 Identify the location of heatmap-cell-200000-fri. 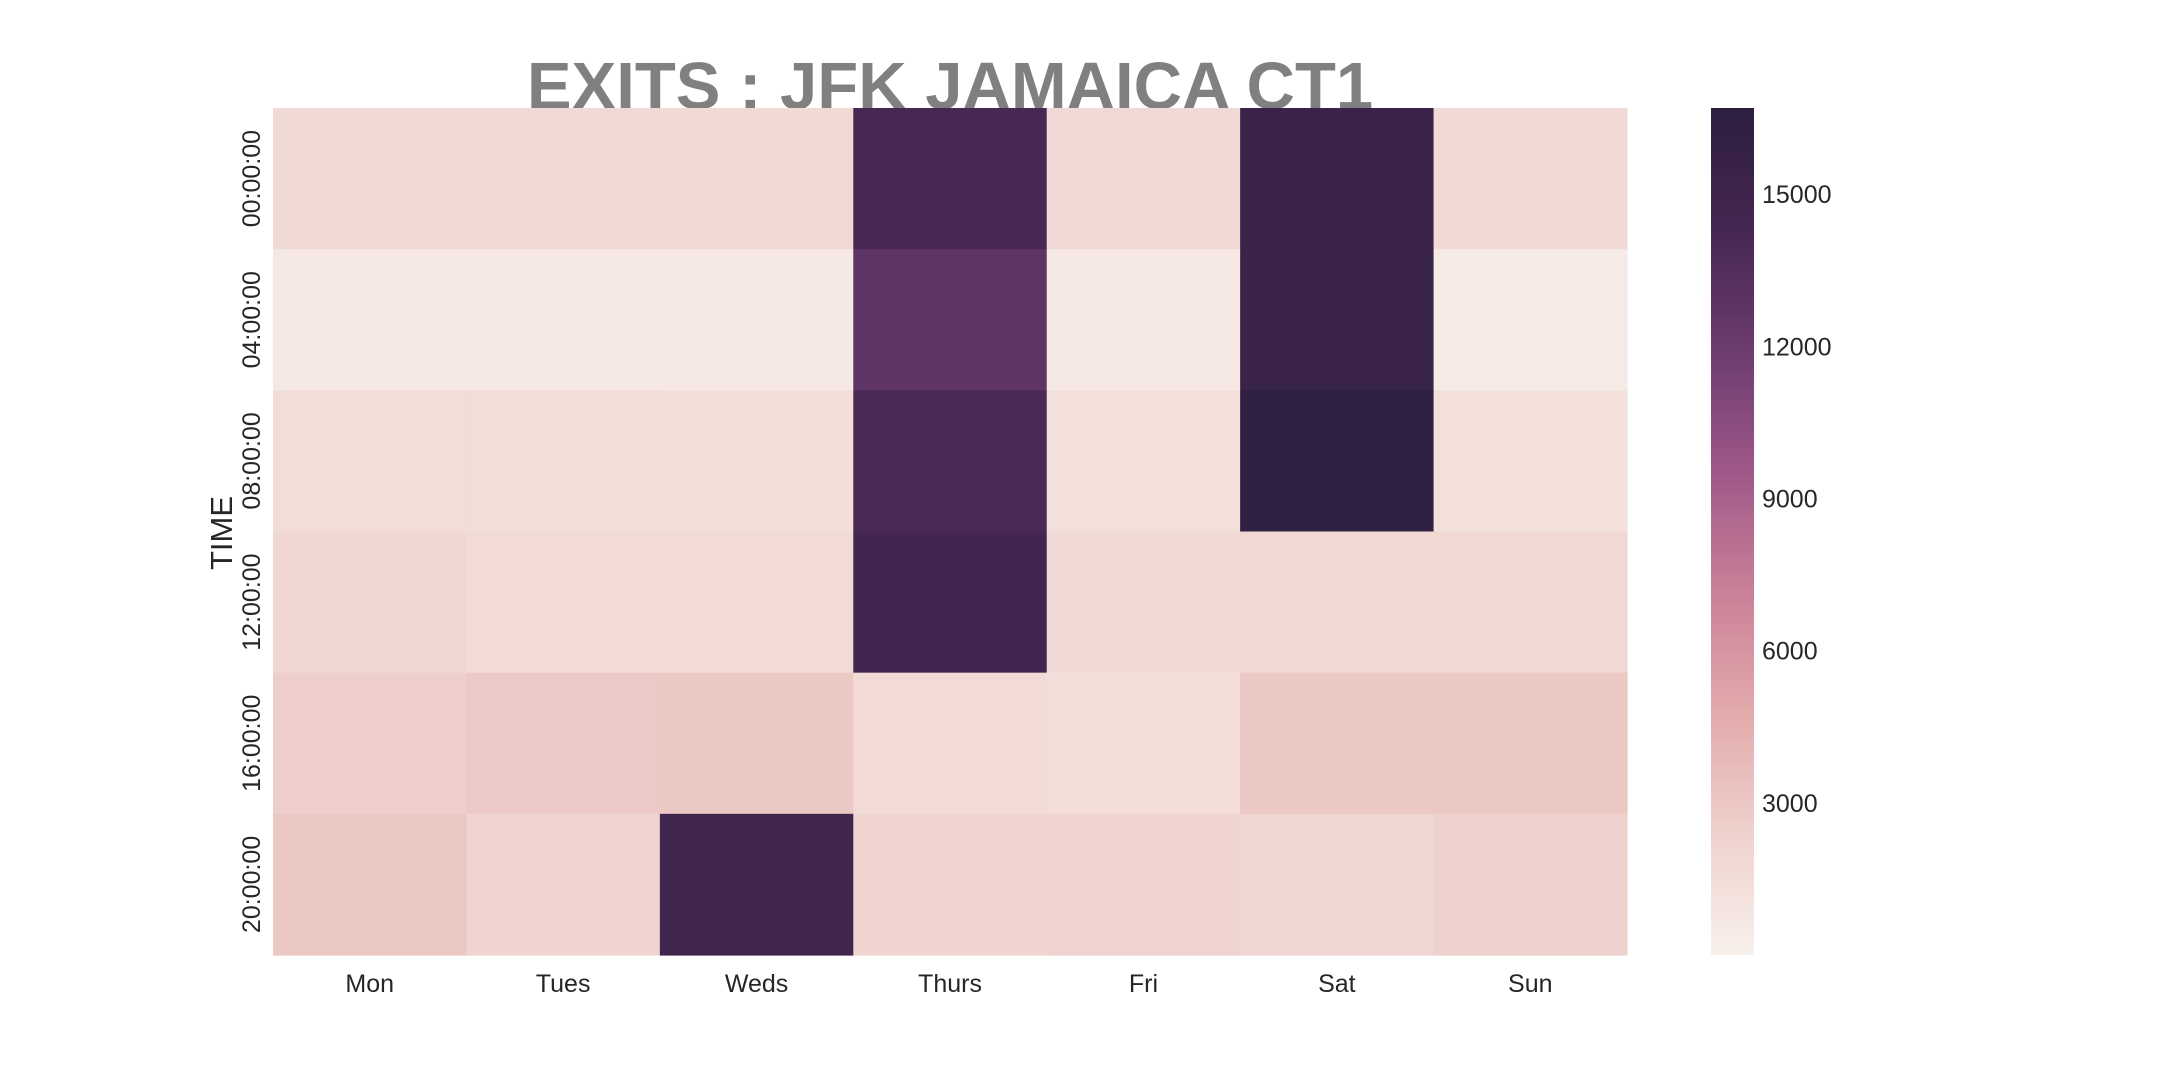
(1143, 884).